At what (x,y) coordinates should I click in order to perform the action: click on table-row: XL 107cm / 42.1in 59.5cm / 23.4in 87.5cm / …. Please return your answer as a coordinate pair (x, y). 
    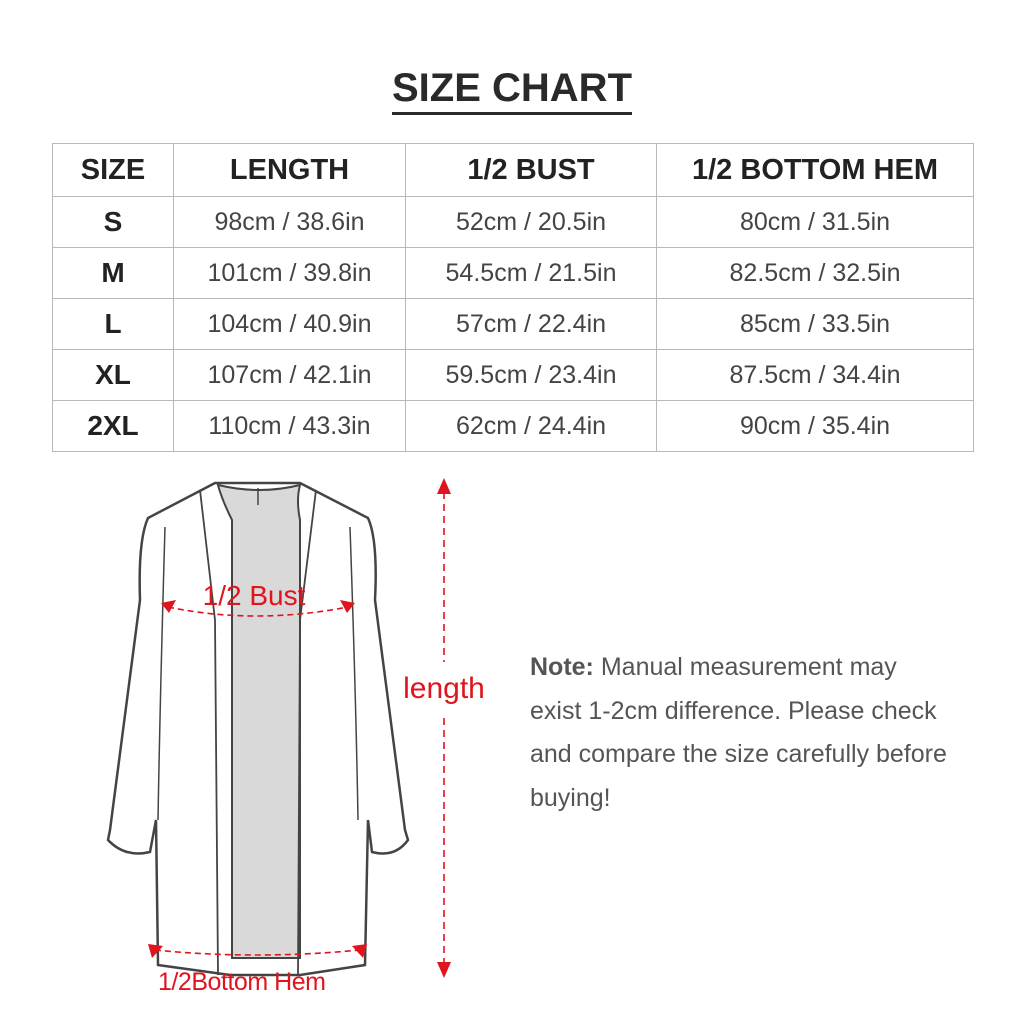
    Looking at the image, I should click on (513, 375).